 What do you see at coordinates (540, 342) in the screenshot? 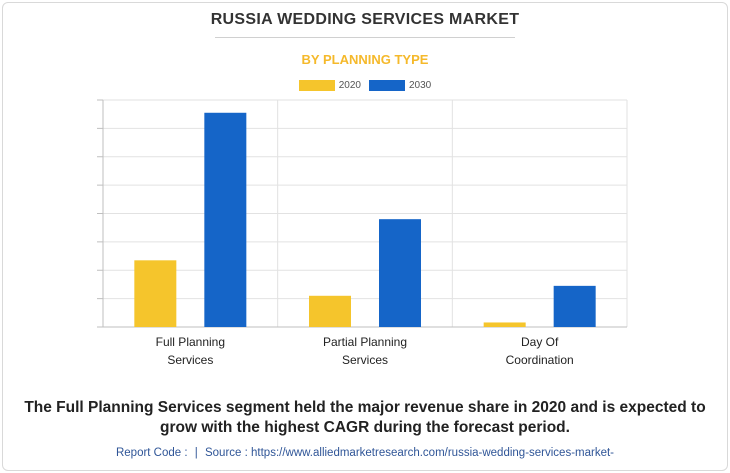
I see `x-tick-label: Day Of` at bounding box center [540, 342].